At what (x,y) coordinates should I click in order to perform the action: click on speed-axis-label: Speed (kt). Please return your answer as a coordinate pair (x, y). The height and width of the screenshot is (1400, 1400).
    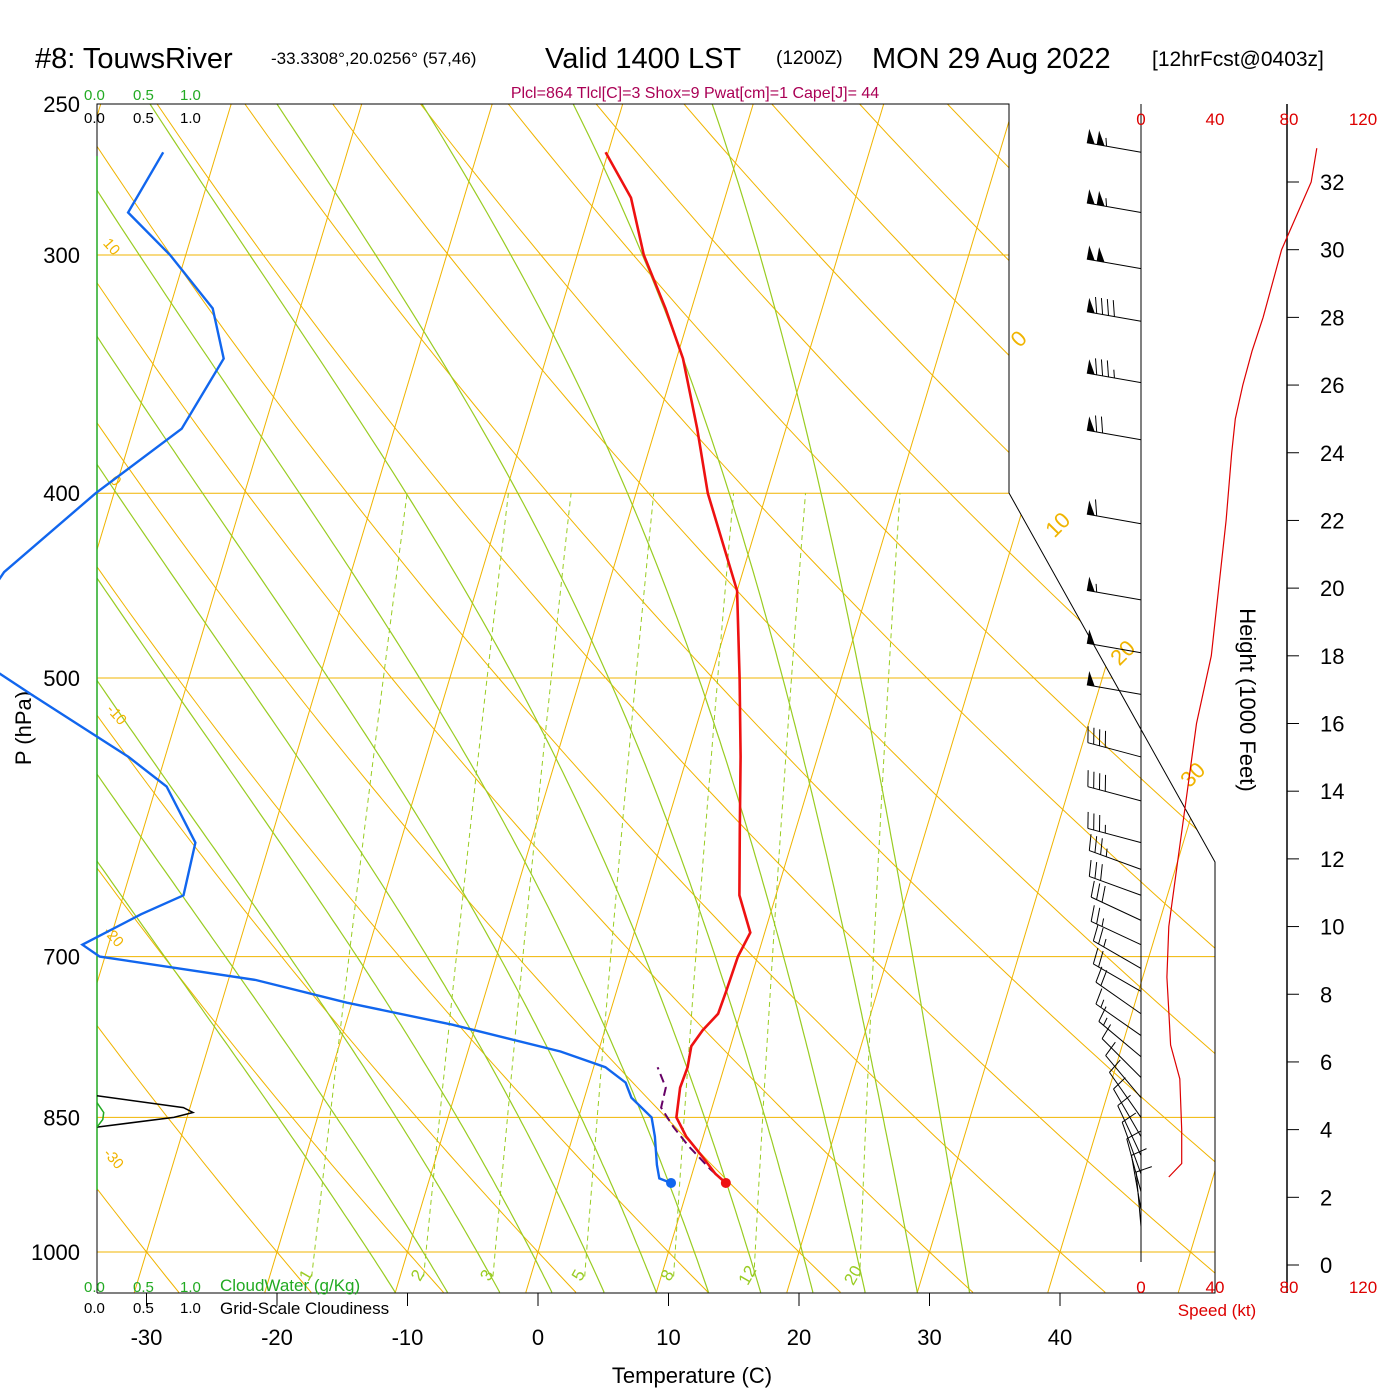
    Looking at the image, I should click on (1217, 1310).